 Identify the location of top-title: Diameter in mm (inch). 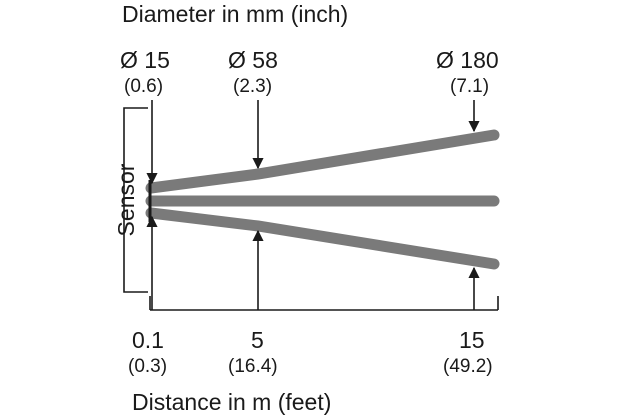
(235, 14).